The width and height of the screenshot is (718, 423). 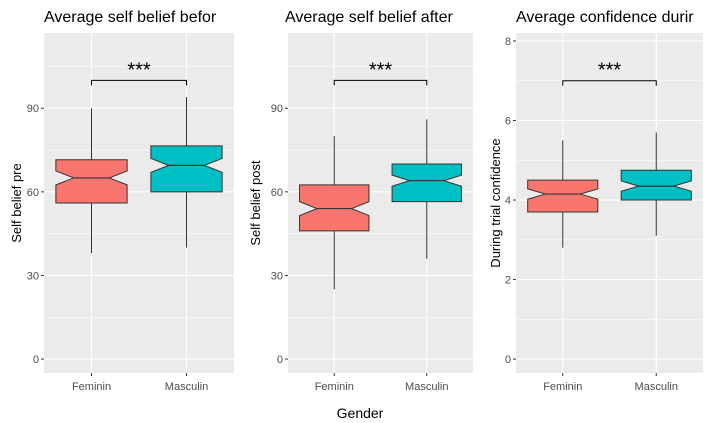 I want to click on chart-title: Average confidence durir, so click(x=605, y=17).